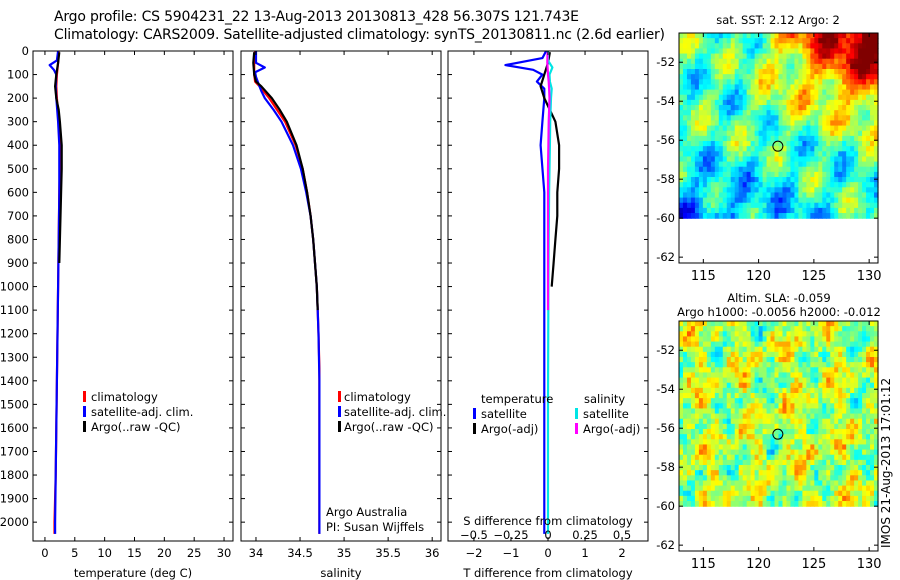  What do you see at coordinates (18, 122) in the screenshot?
I see `y-tick-label-300: 300` at bounding box center [18, 122].